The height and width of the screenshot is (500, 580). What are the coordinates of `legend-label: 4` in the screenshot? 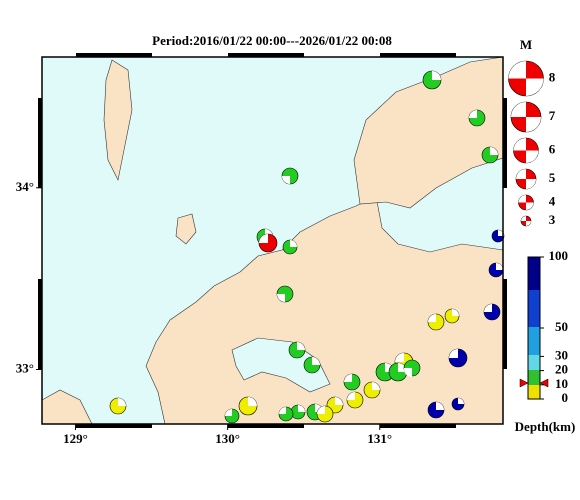 It's located at (552, 200).